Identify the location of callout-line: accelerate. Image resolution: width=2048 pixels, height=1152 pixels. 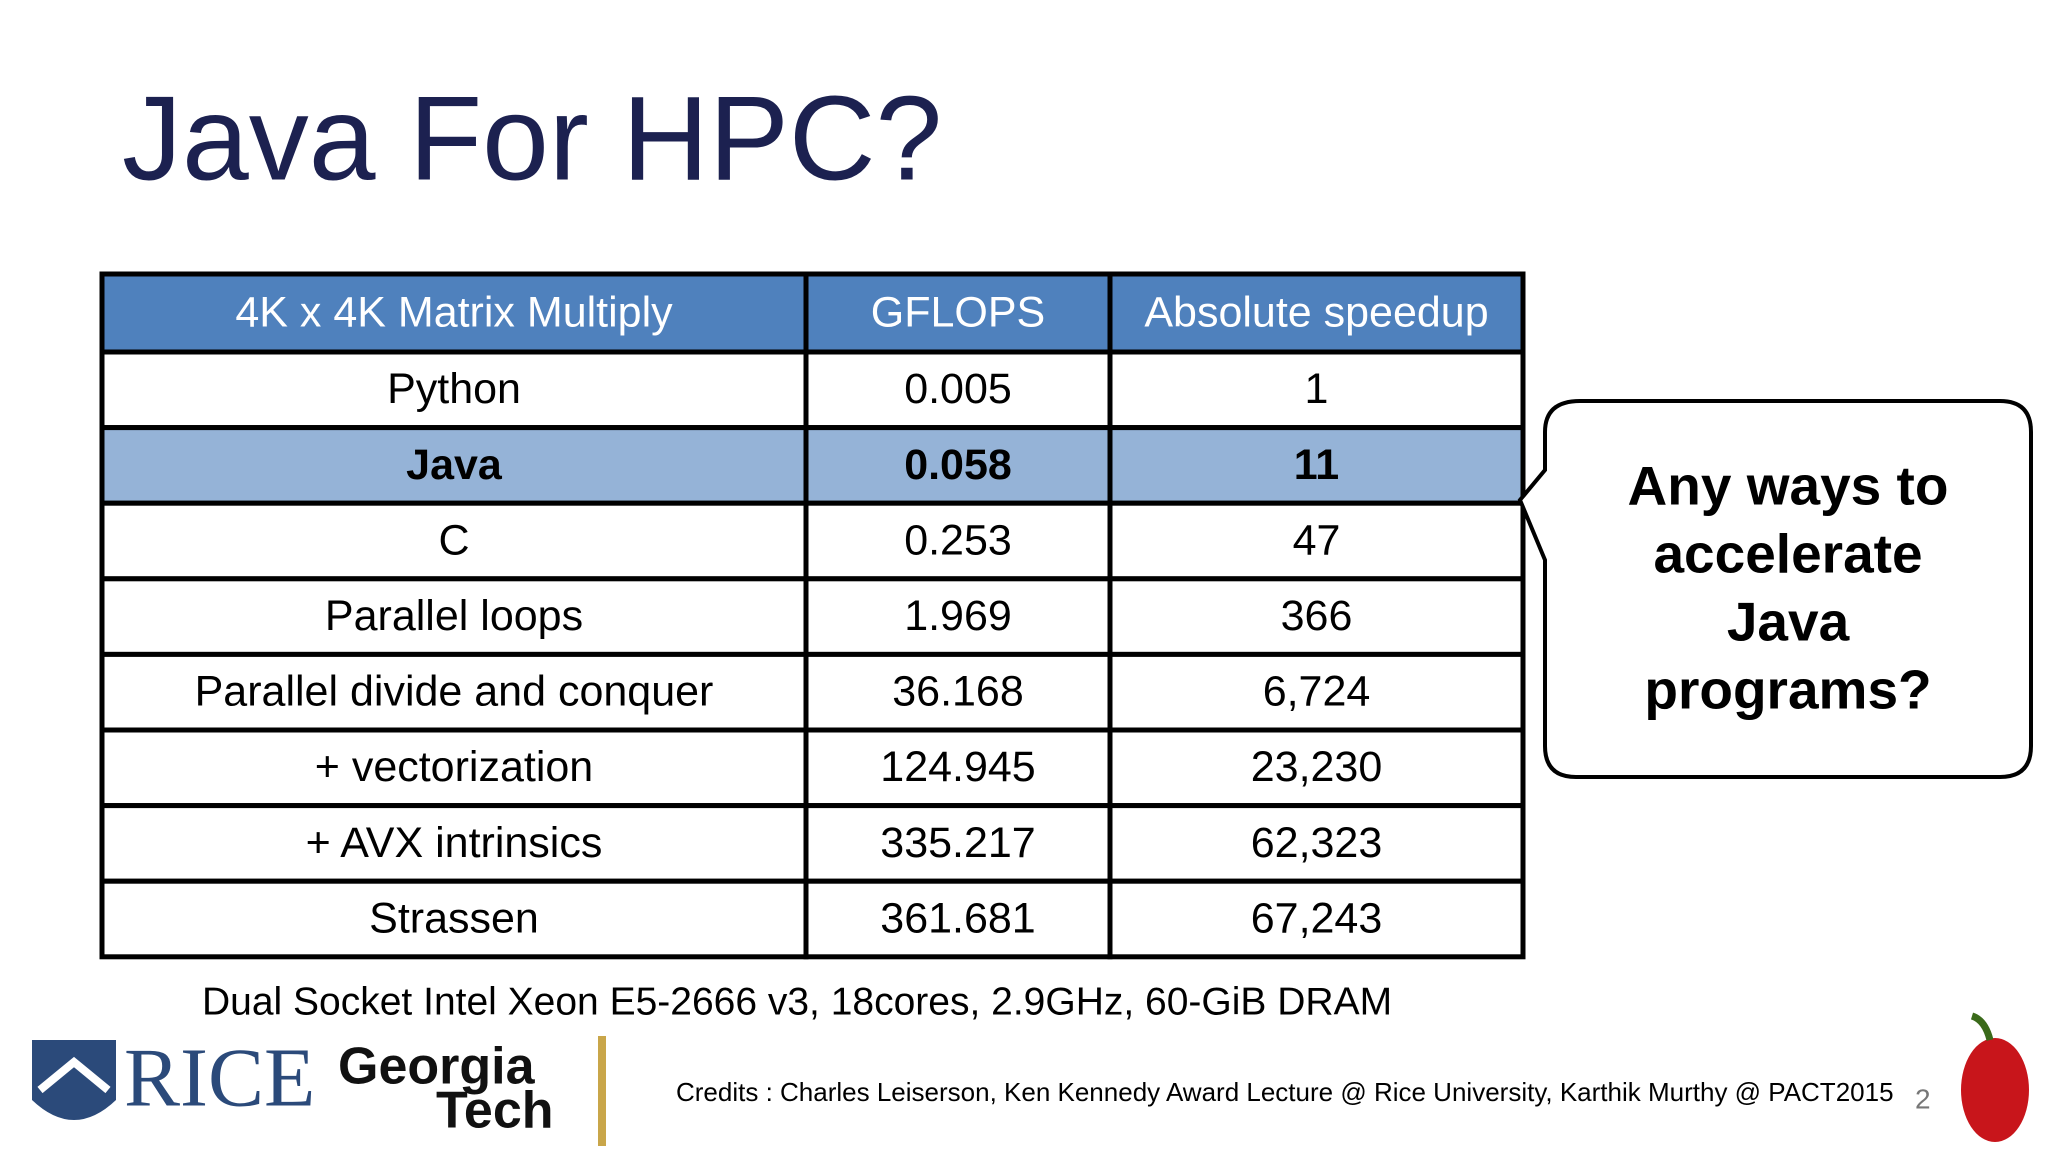
(1787, 554).